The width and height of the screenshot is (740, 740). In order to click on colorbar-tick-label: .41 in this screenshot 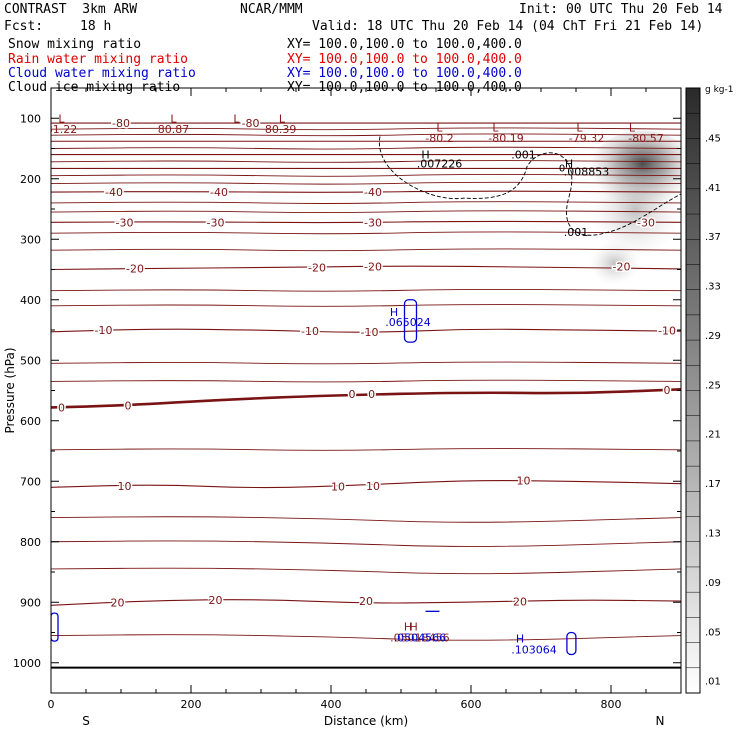, I will do `click(713, 188)`.